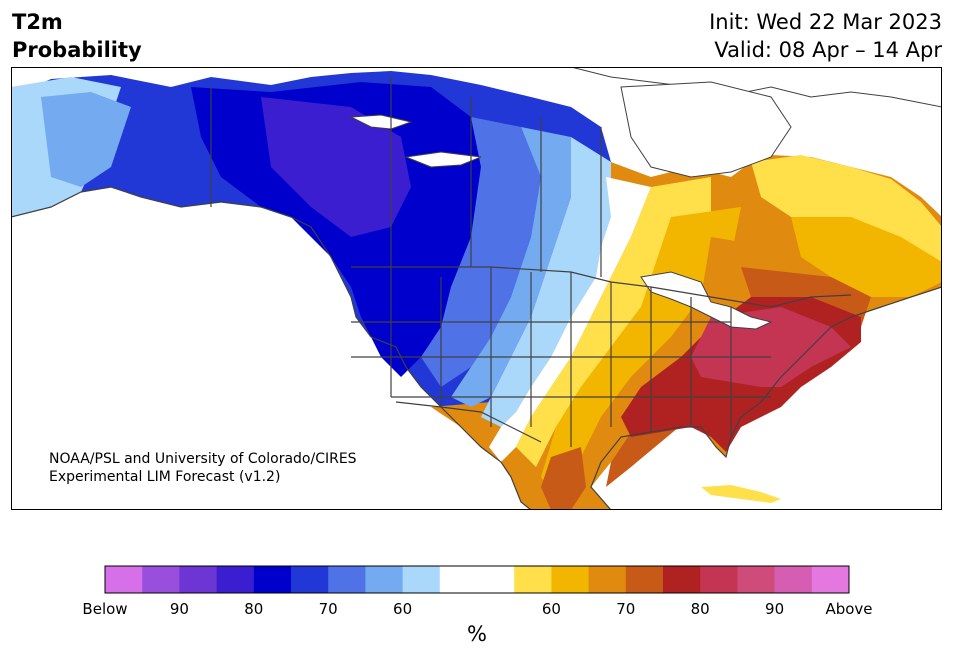  Describe the element at coordinates (77, 36) in the screenshot. I see `map-title: T2m Probability` at that location.